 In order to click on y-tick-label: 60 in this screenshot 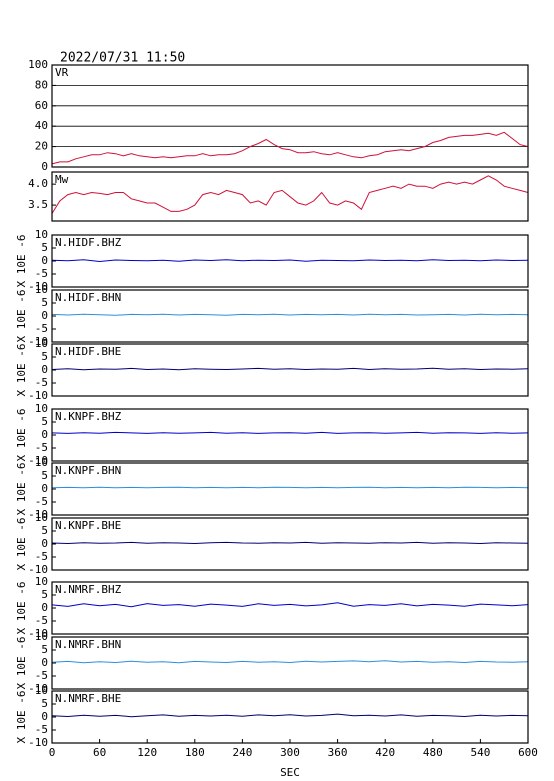, I will do `click(41, 105)`.